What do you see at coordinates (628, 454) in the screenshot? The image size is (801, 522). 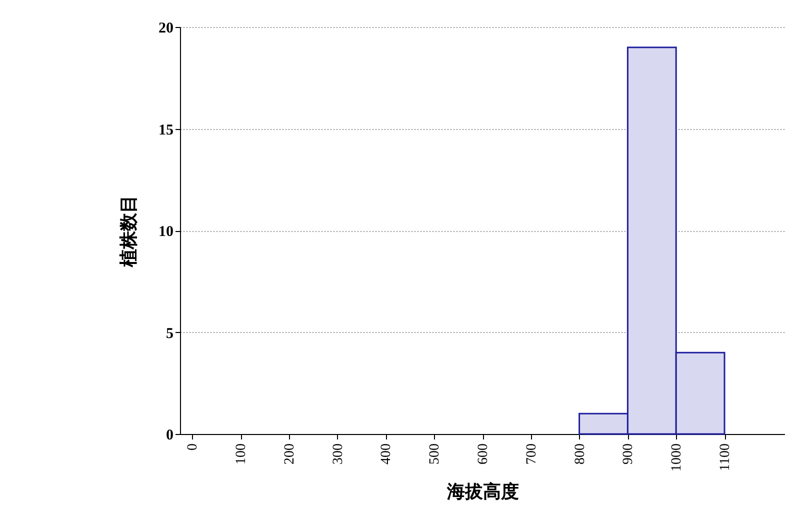 I see `x-tick-label: 900` at bounding box center [628, 454].